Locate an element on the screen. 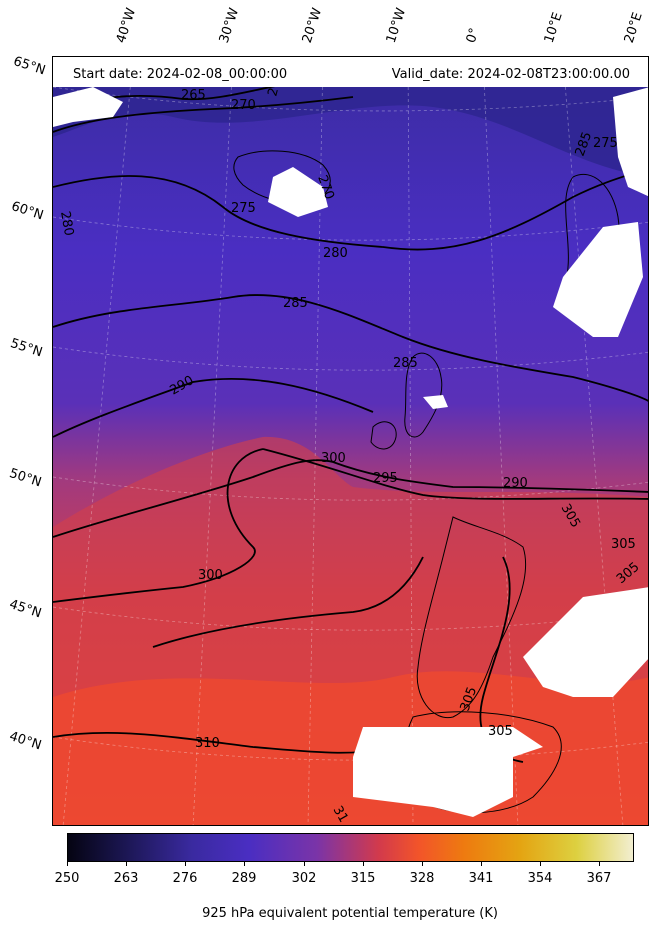 This screenshot has height=936, width=659. lon-label: 10°W is located at coordinates (396, 25).